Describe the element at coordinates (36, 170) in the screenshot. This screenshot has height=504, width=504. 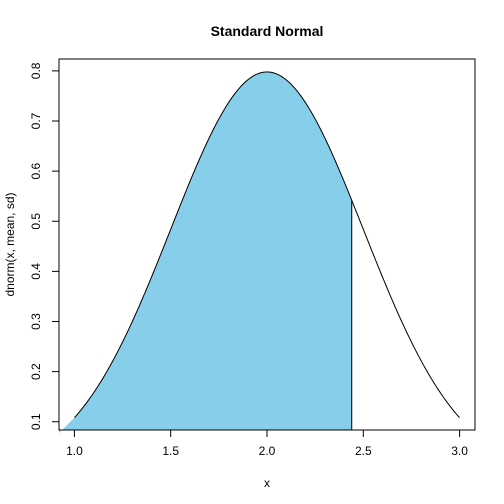
I see `y-tick-label: 0.6` at that location.